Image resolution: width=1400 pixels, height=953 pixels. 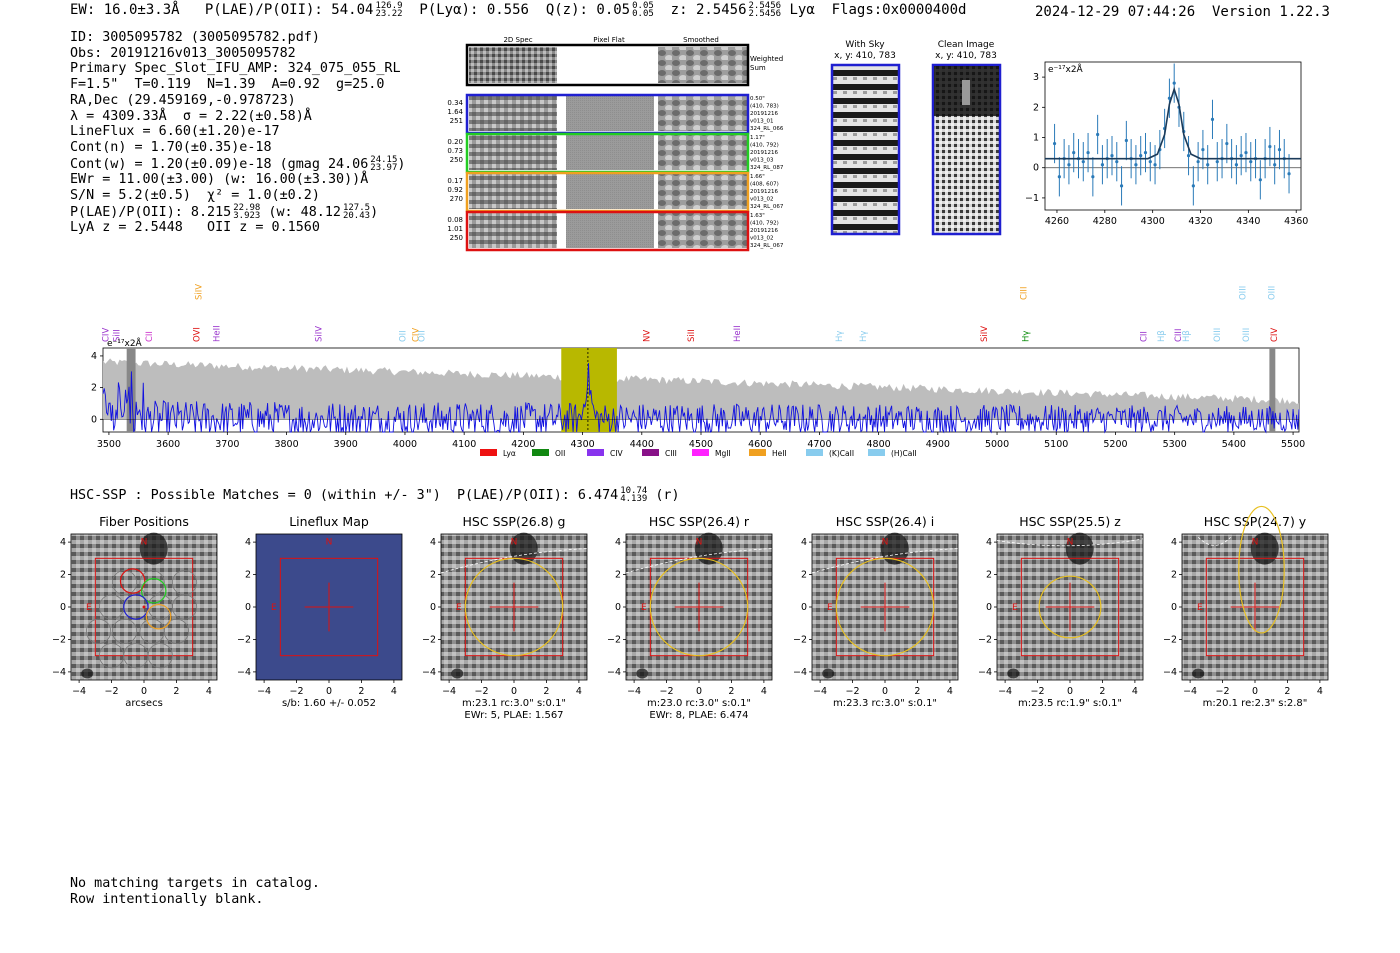 I want to click on line-fit-ytick-label: 0, so click(x=1036, y=168).